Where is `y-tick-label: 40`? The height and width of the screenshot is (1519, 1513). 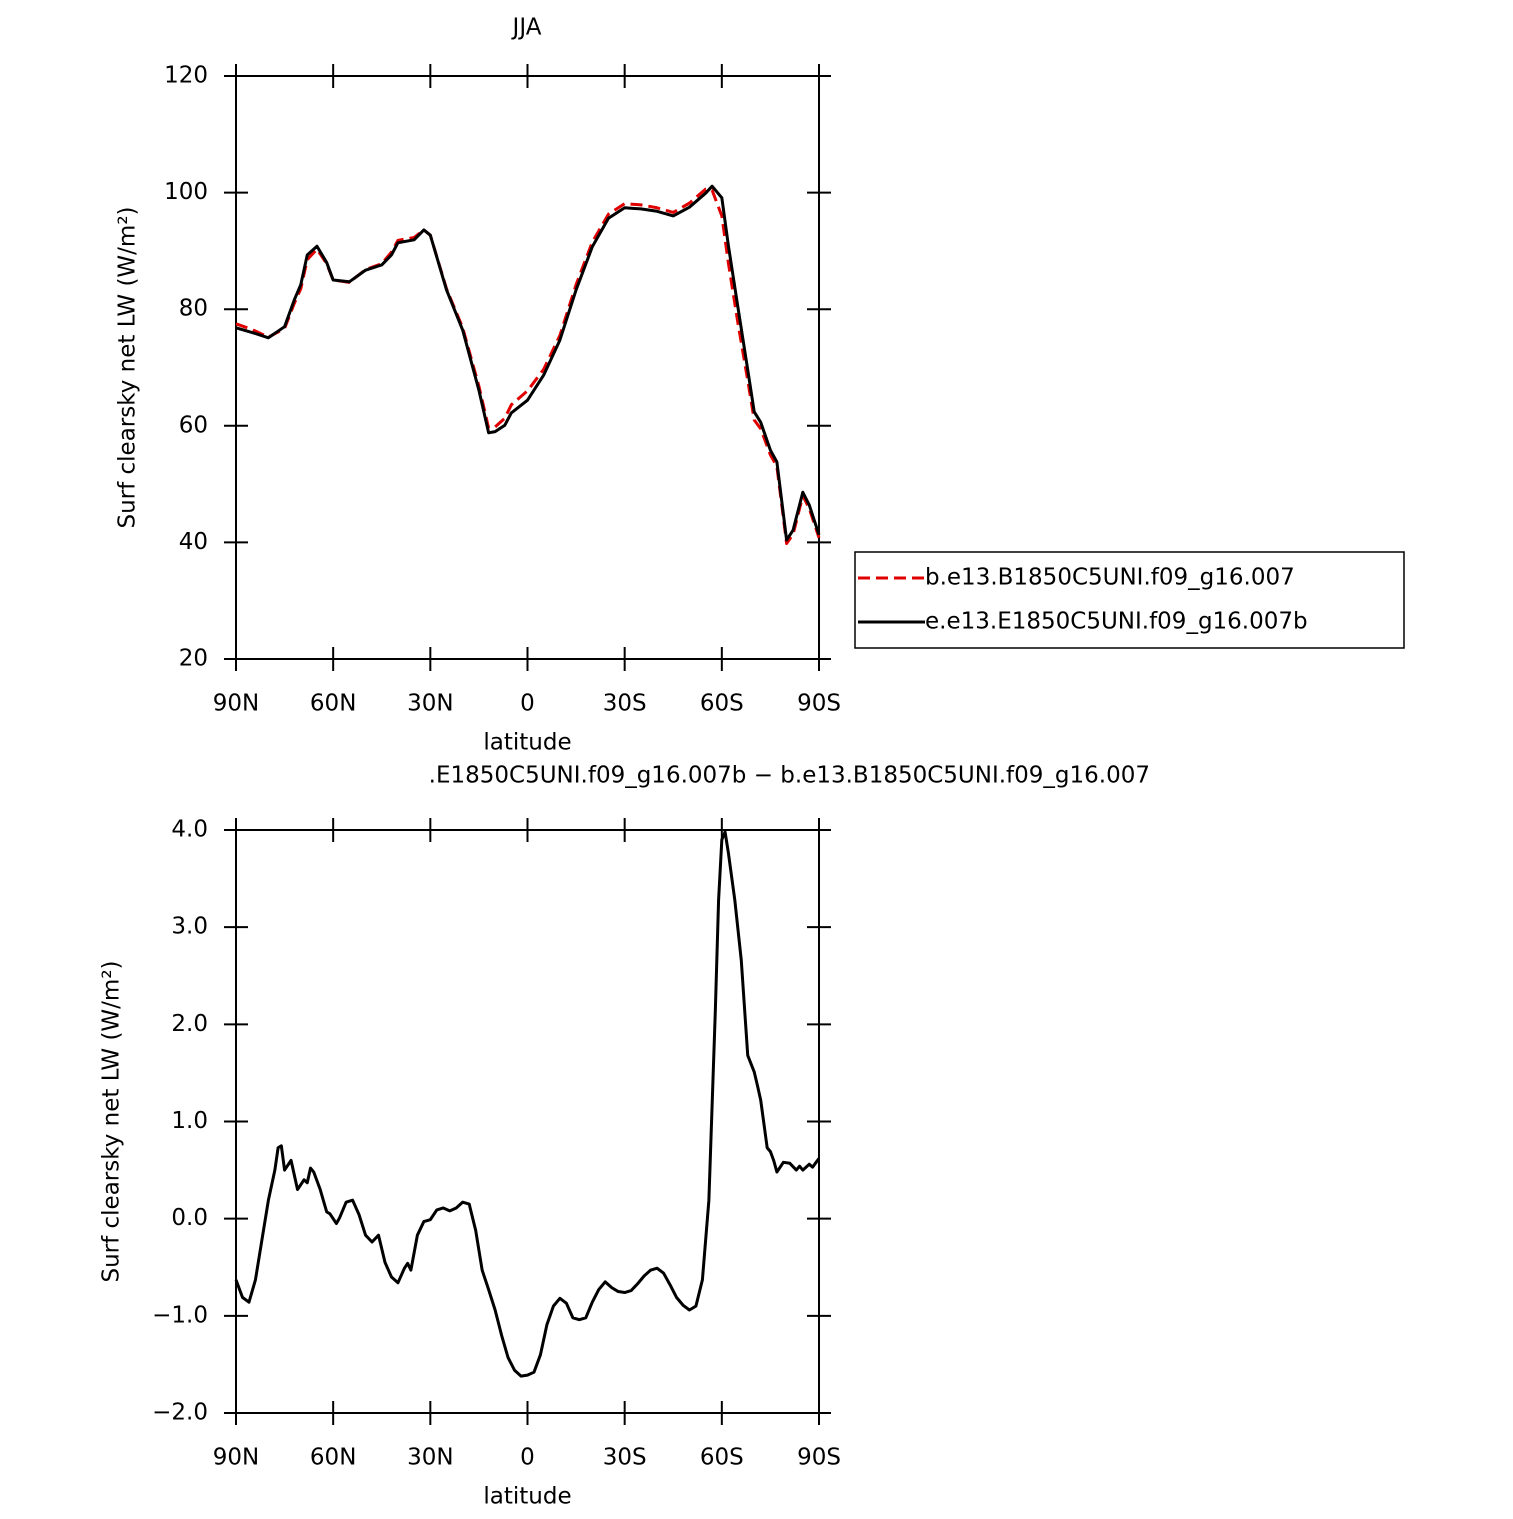
y-tick-label: 40 is located at coordinates (193, 542).